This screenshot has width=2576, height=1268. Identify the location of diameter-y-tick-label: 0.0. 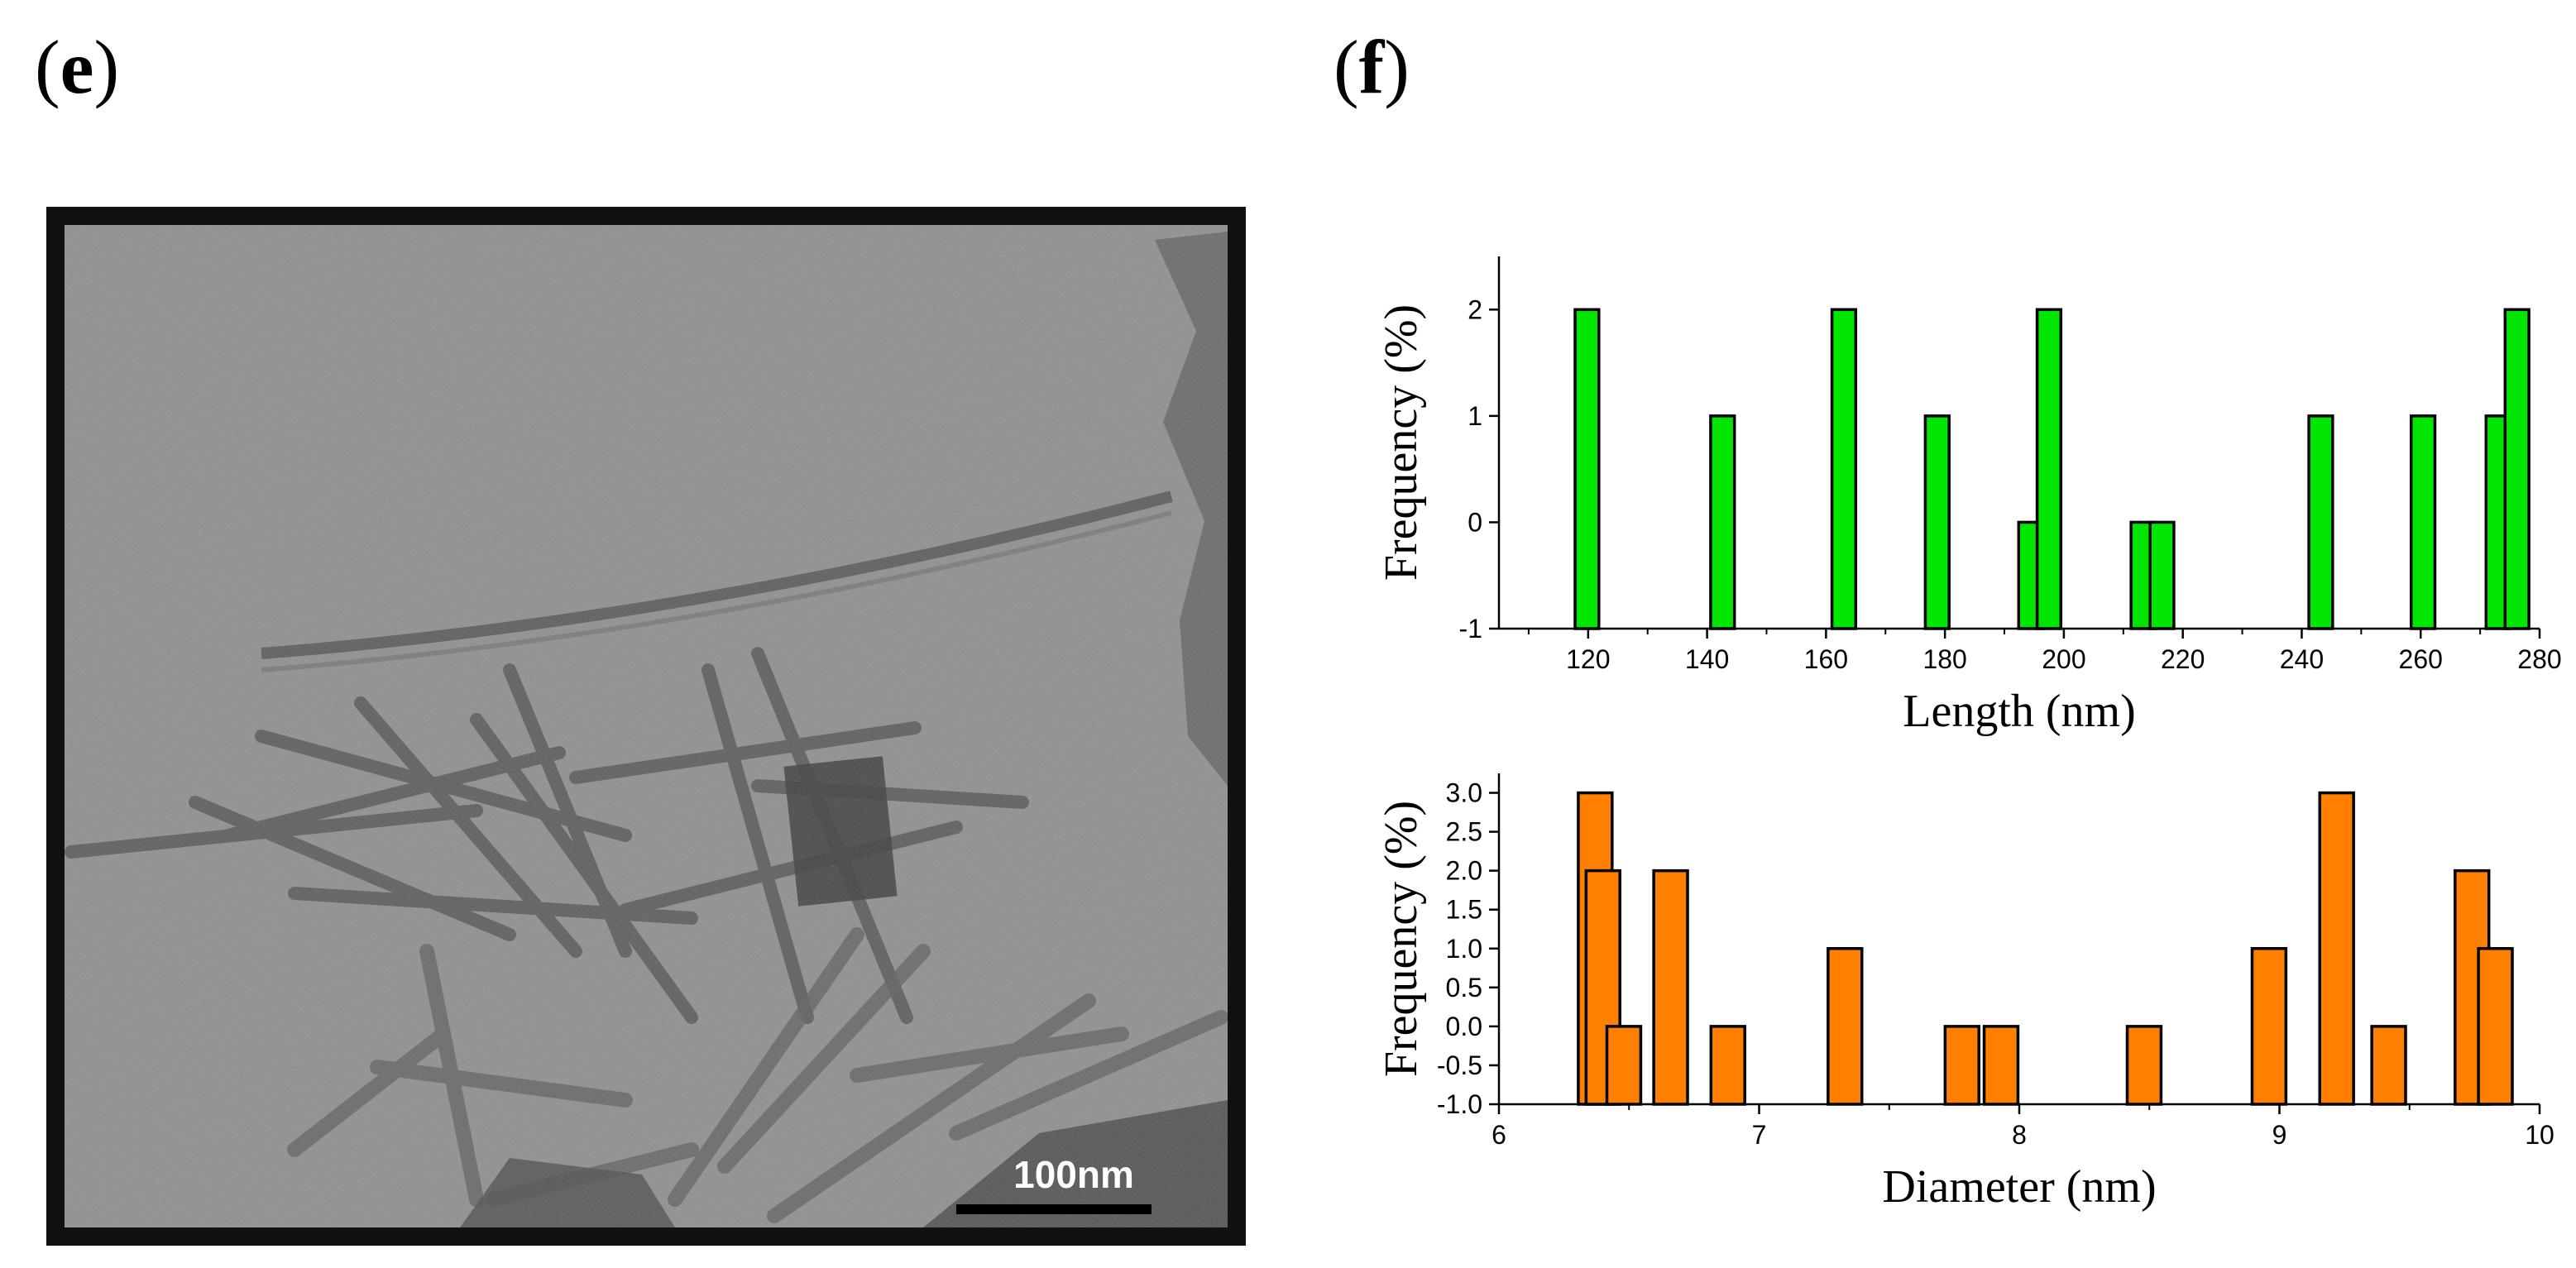
(1464, 1026).